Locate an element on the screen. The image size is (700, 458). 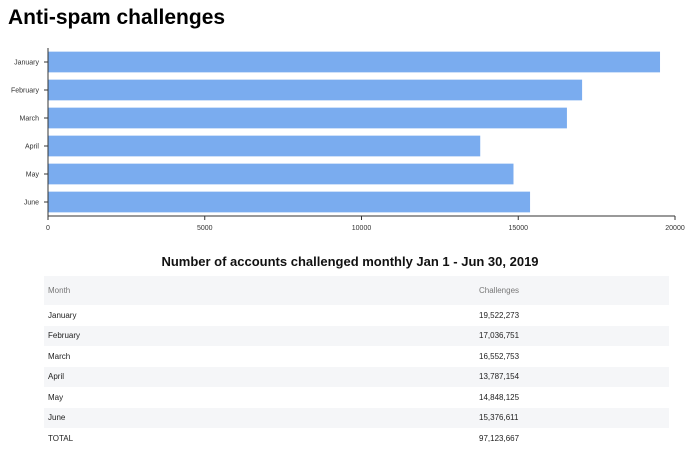
table-row: January 19,522,273 is located at coordinates (356, 315).